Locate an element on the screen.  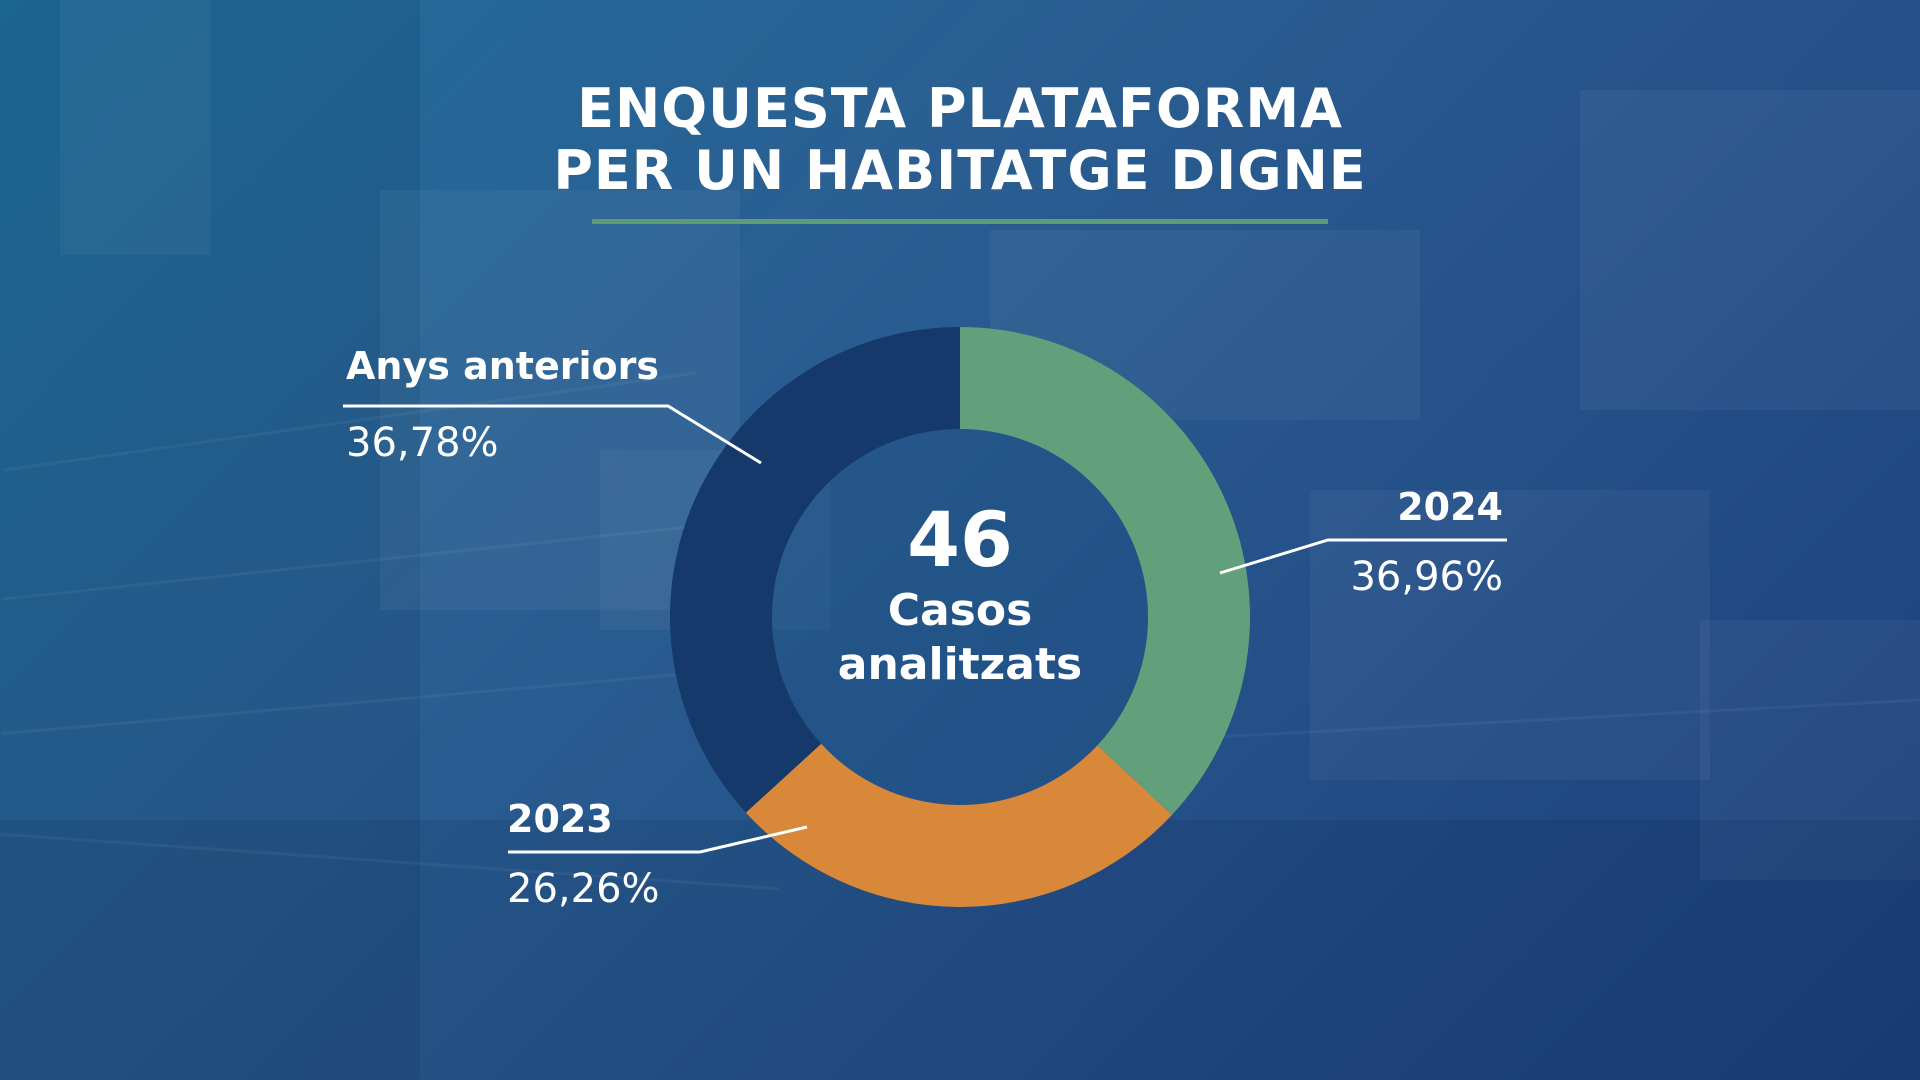
leader-line-2023 is located at coordinates (658, 839).